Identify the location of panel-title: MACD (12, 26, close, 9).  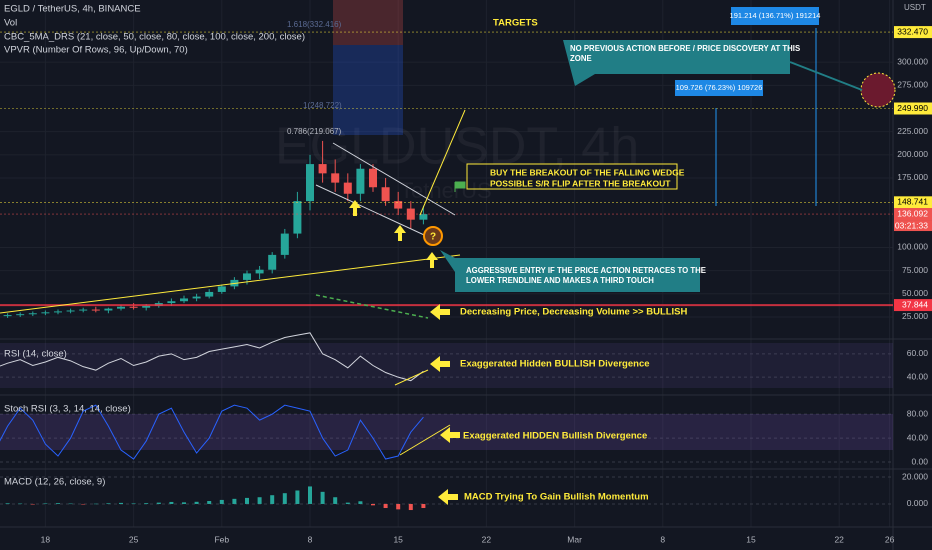
(54, 482).